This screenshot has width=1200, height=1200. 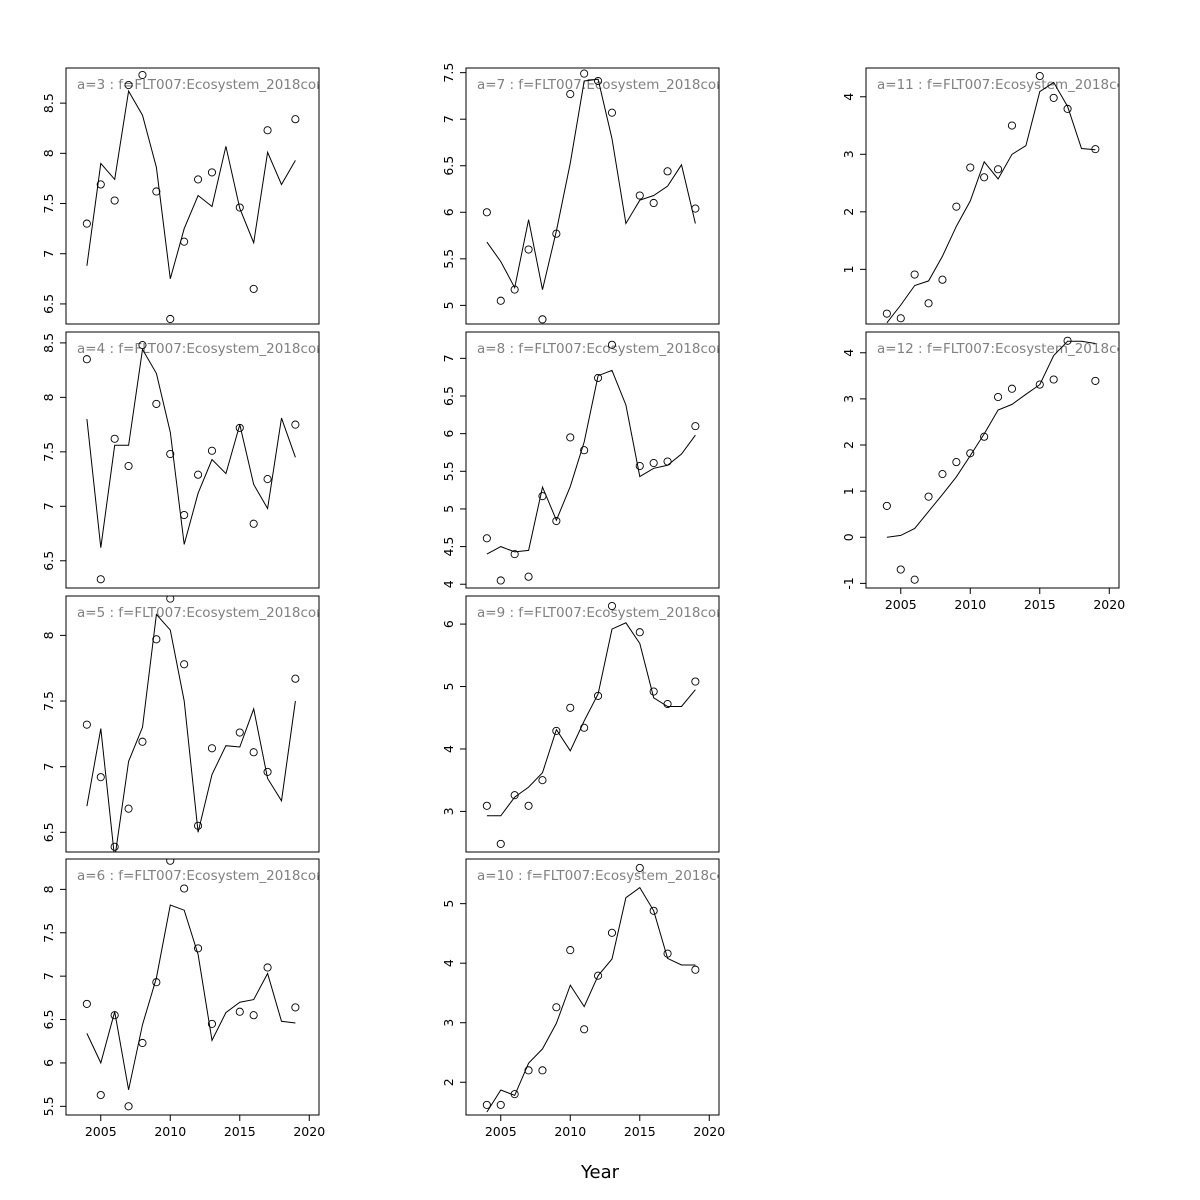 I want to click on panel-title: a=6 : f=FLT007:Ecosystem_2018cor, so click(x=199, y=876).